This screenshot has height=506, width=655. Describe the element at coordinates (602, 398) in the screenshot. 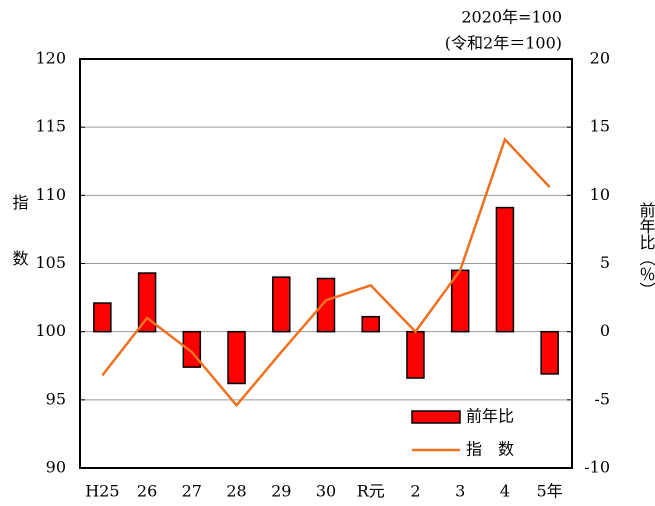

I see `y2-tick-label: -5` at that location.